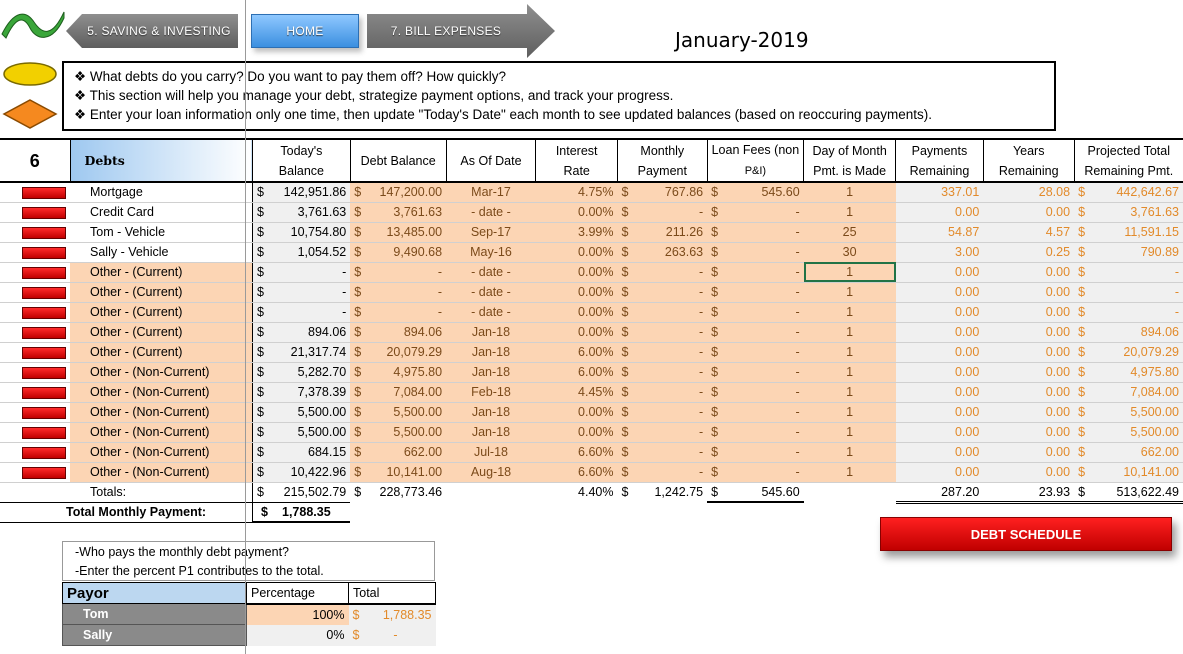  I want to click on nav-prev-button: 5. SAVING & INVESTING, so click(152, 31).